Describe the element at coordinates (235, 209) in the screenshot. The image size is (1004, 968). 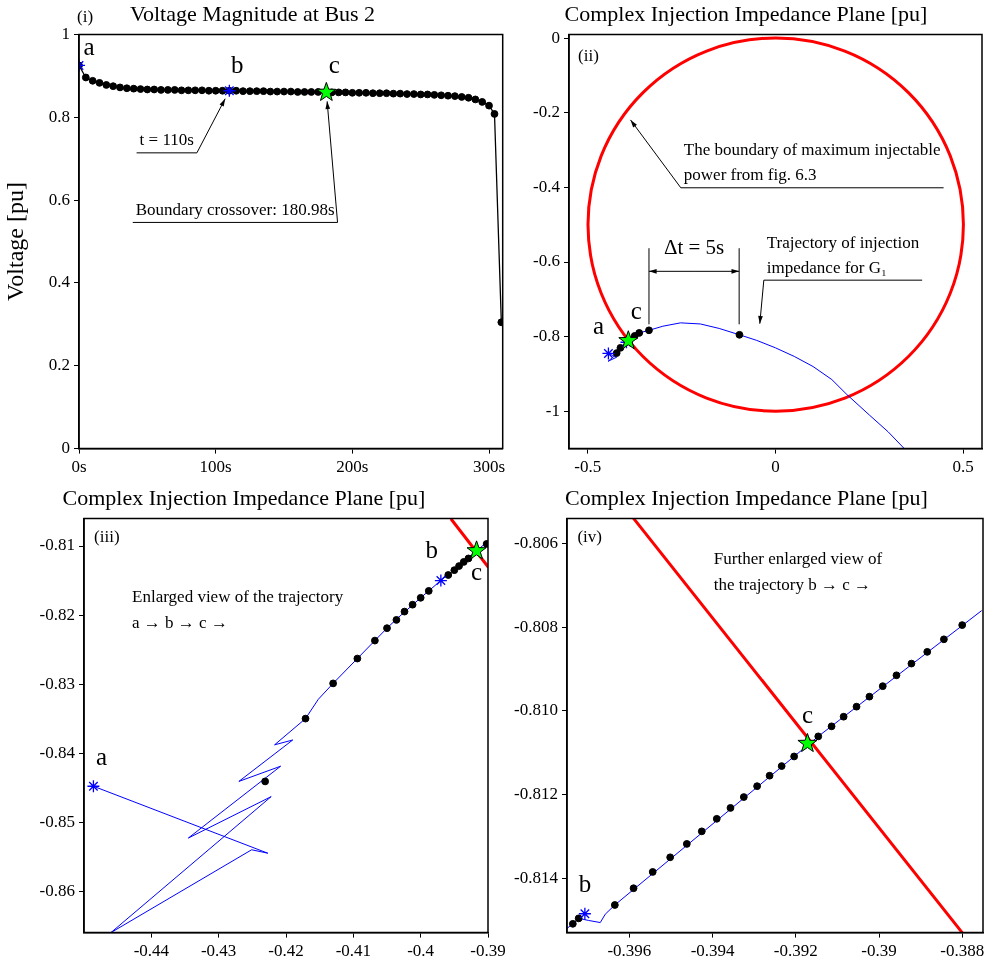
I see `annotation: Boundary crossover: 180.98s` at that location.